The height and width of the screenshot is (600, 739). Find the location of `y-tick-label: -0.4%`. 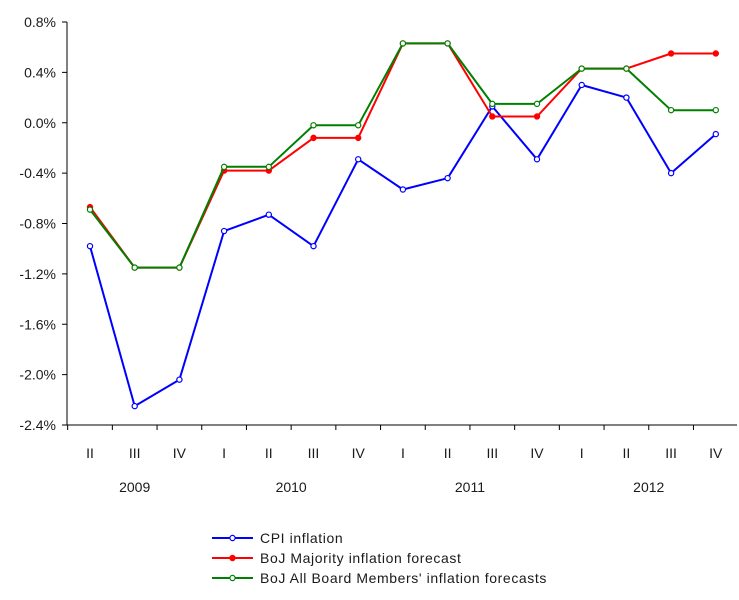

y-tick-label: -0.4% is located at coordinates (37, 173).